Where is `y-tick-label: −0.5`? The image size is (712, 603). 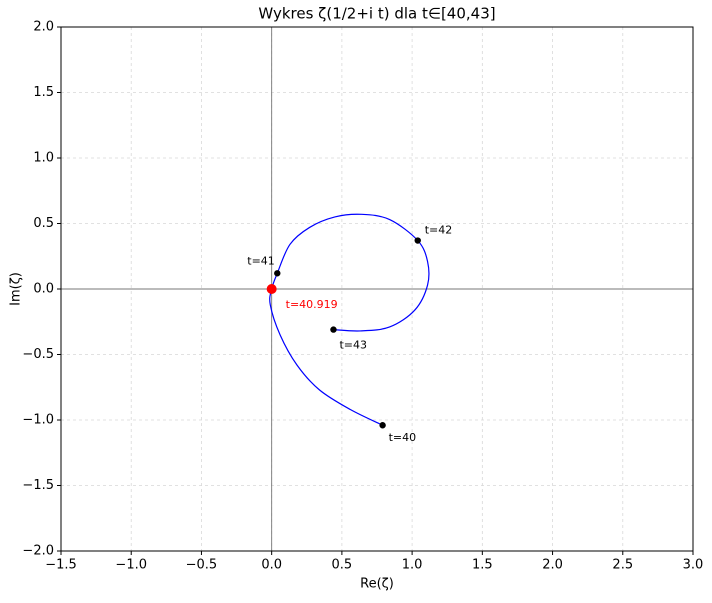
y-tick-label: −0.5 is located at coordinates (38, 354).